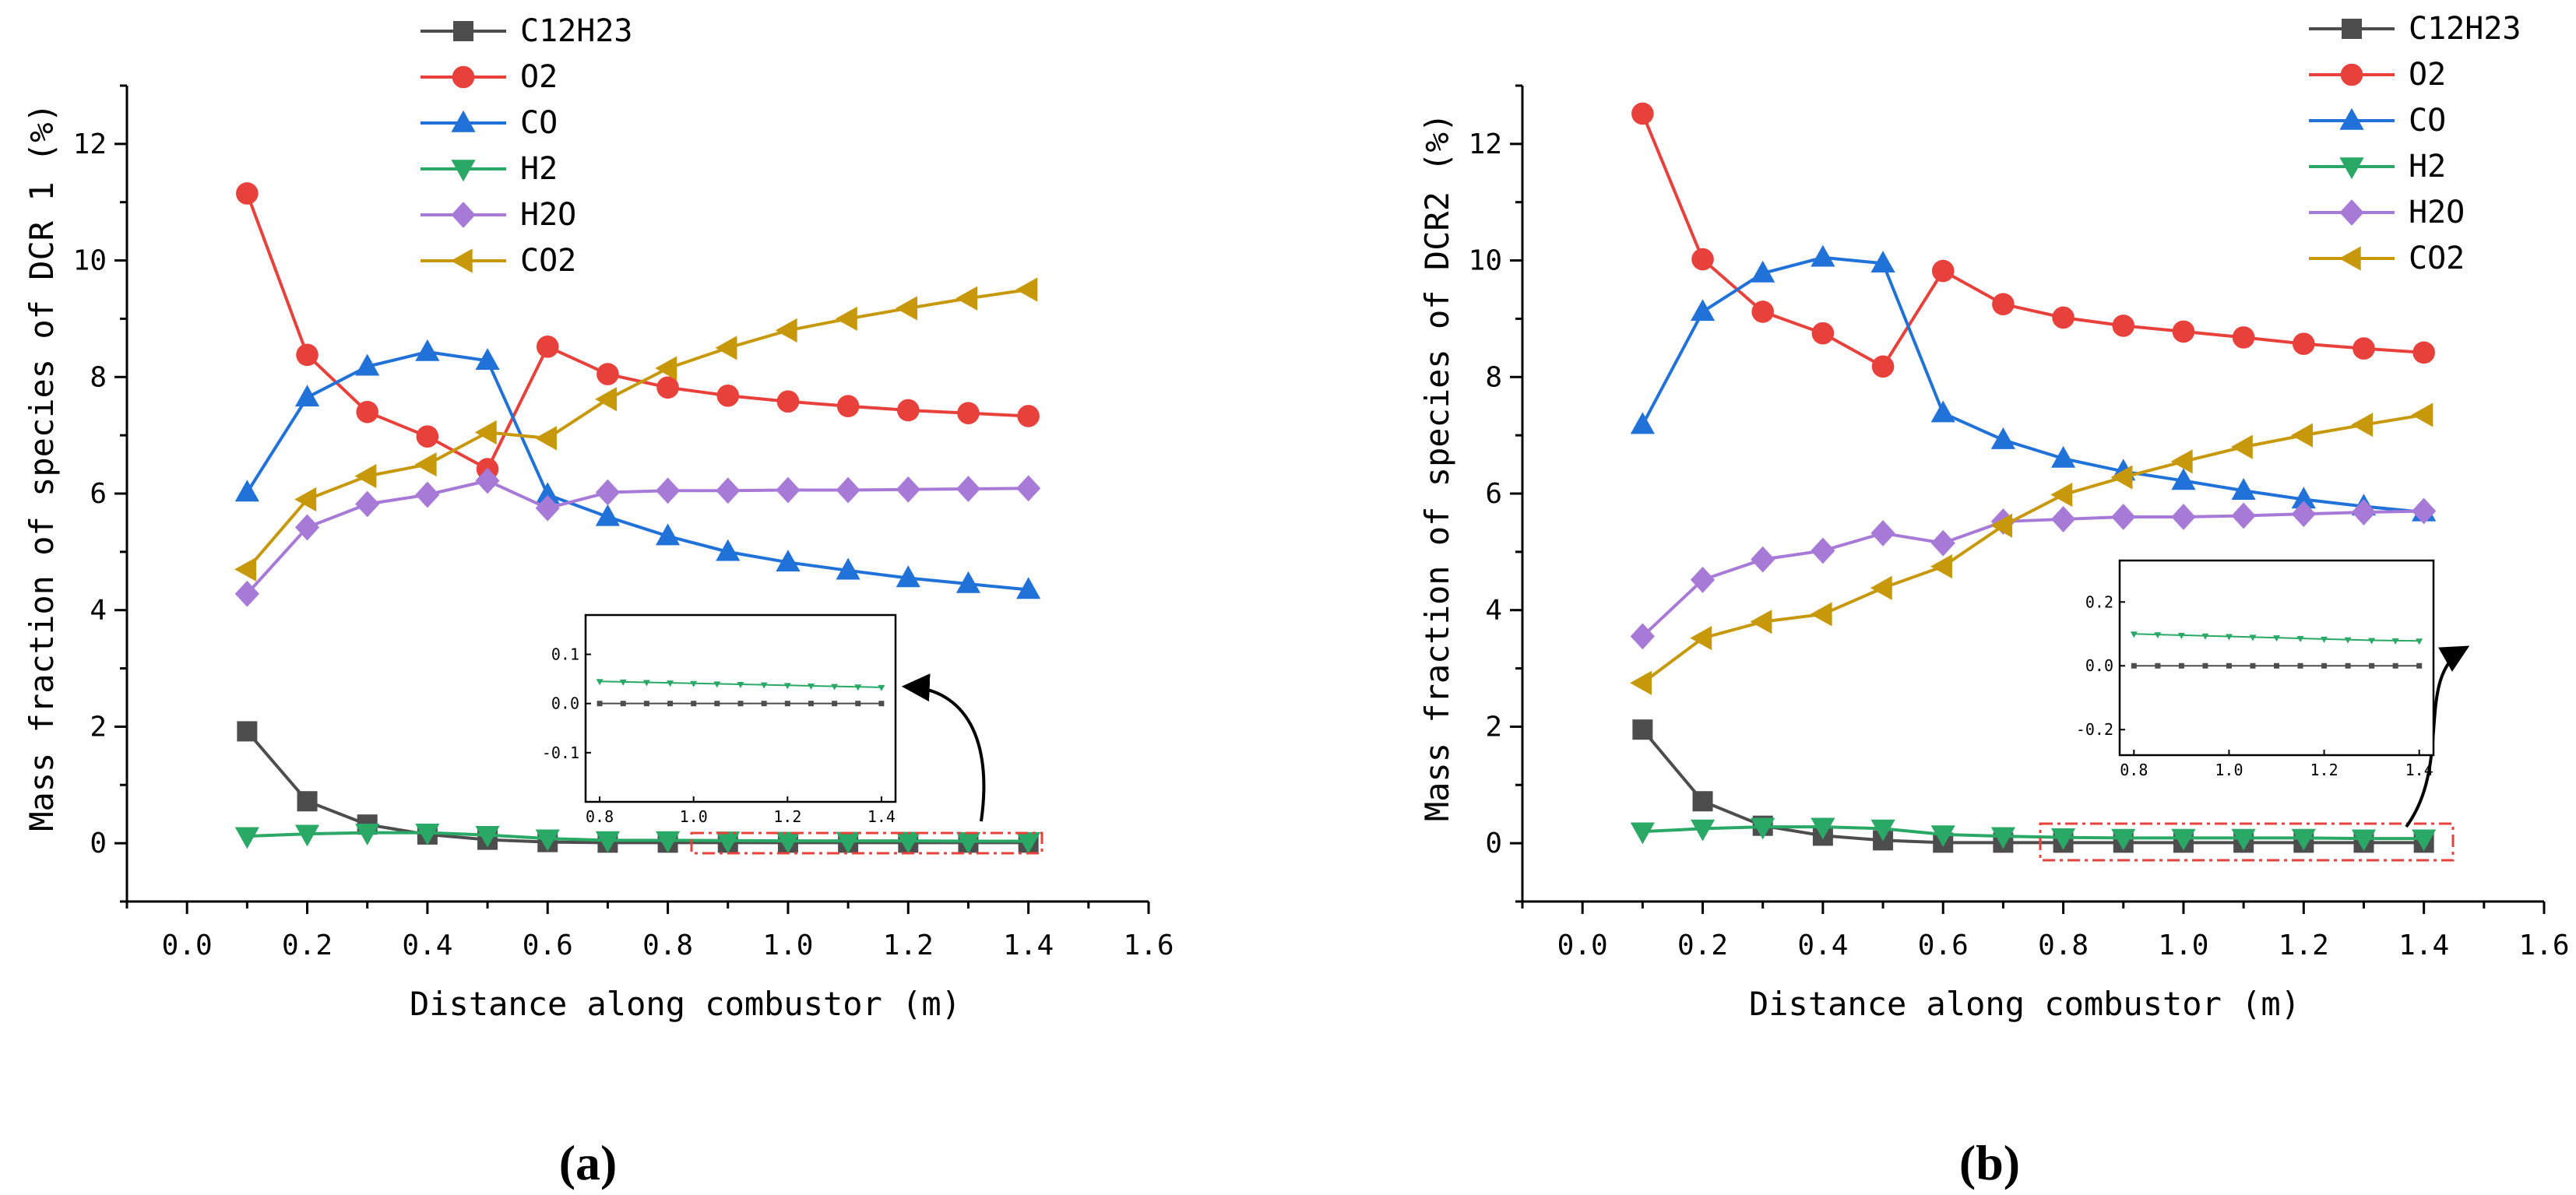 The width and height of the screenshot is (2576, 1195). What do you see at coordinates (667, 945) in the screenshot?
I see `panel-a-x-tick-label: 0.8` at bounding box center [667, 945].